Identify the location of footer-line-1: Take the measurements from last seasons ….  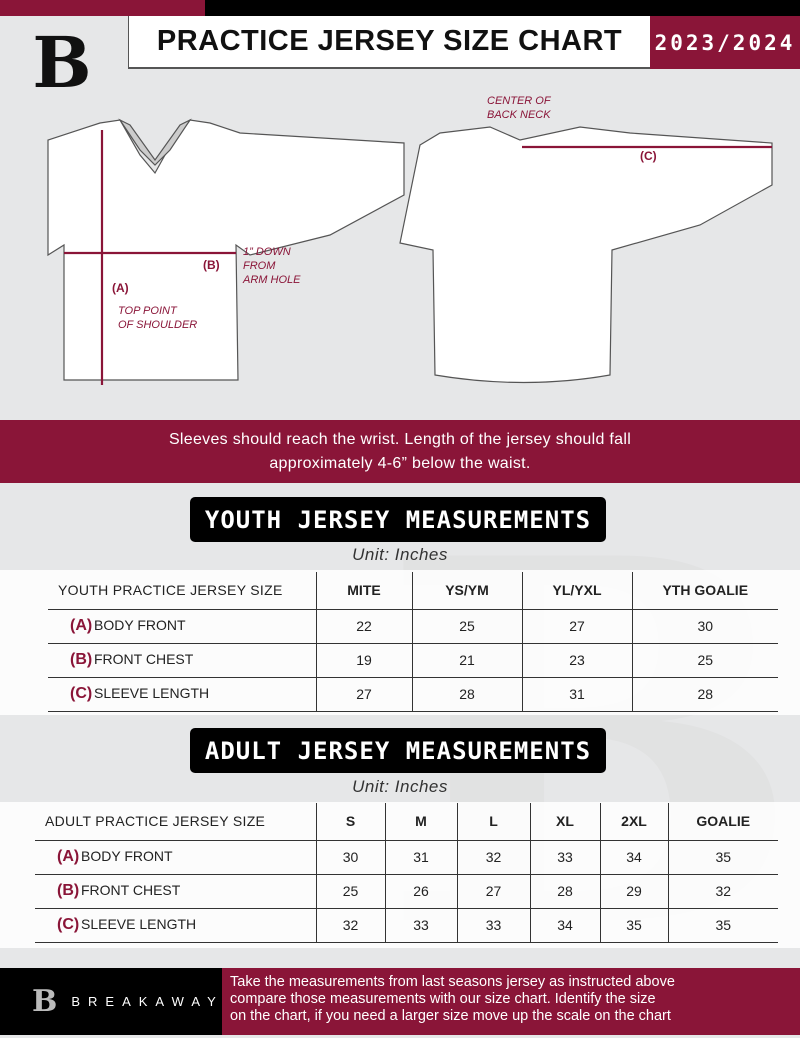
(452, 982).